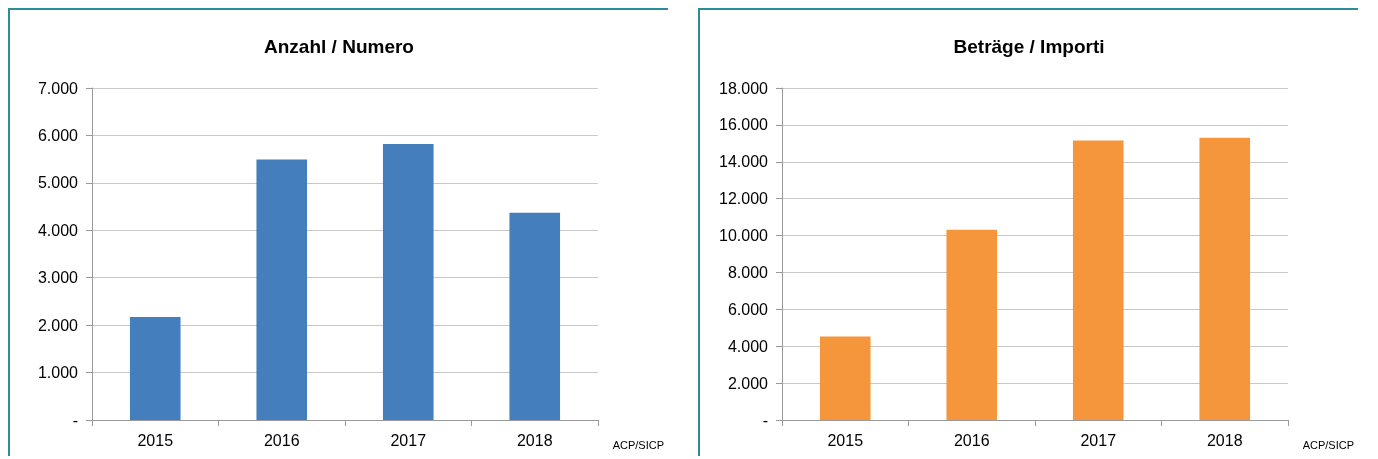 The image size is (1378, 459). I want to click on y-tick-label: 5.000, so click(58, 183).